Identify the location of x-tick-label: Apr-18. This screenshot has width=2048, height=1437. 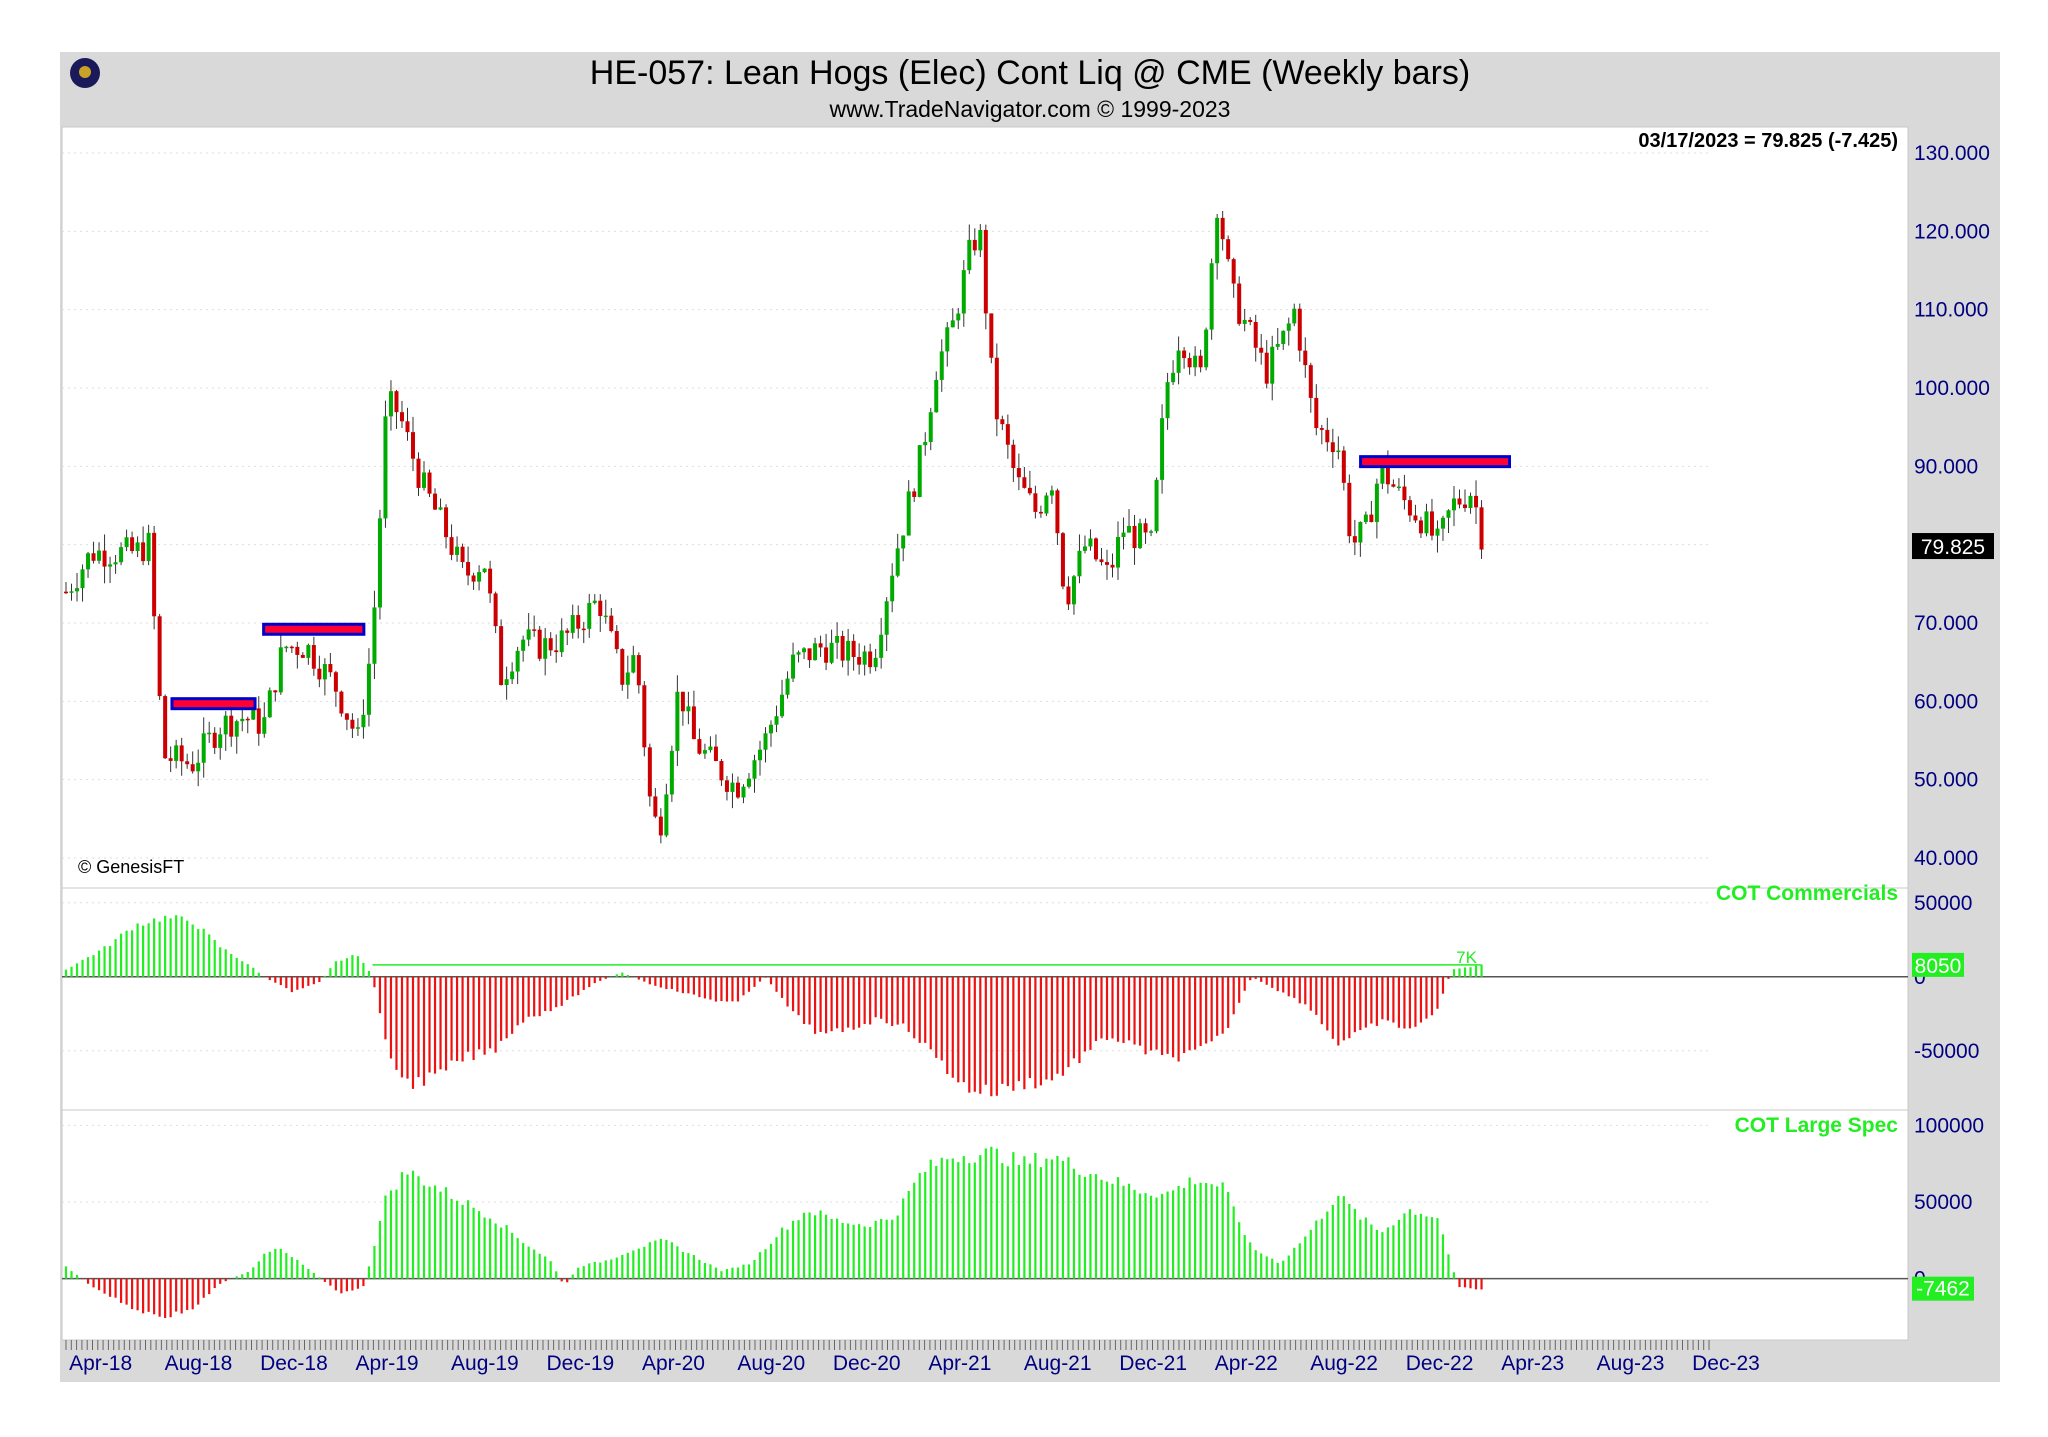
(100, 1363).